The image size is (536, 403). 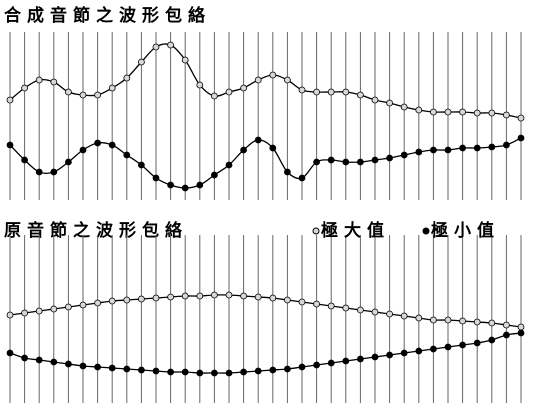 What do you see at coordinates (96, 230) in the screenshot?
I see `chart-title: 原音節之波形包絡` at bounding box center [96, 230].